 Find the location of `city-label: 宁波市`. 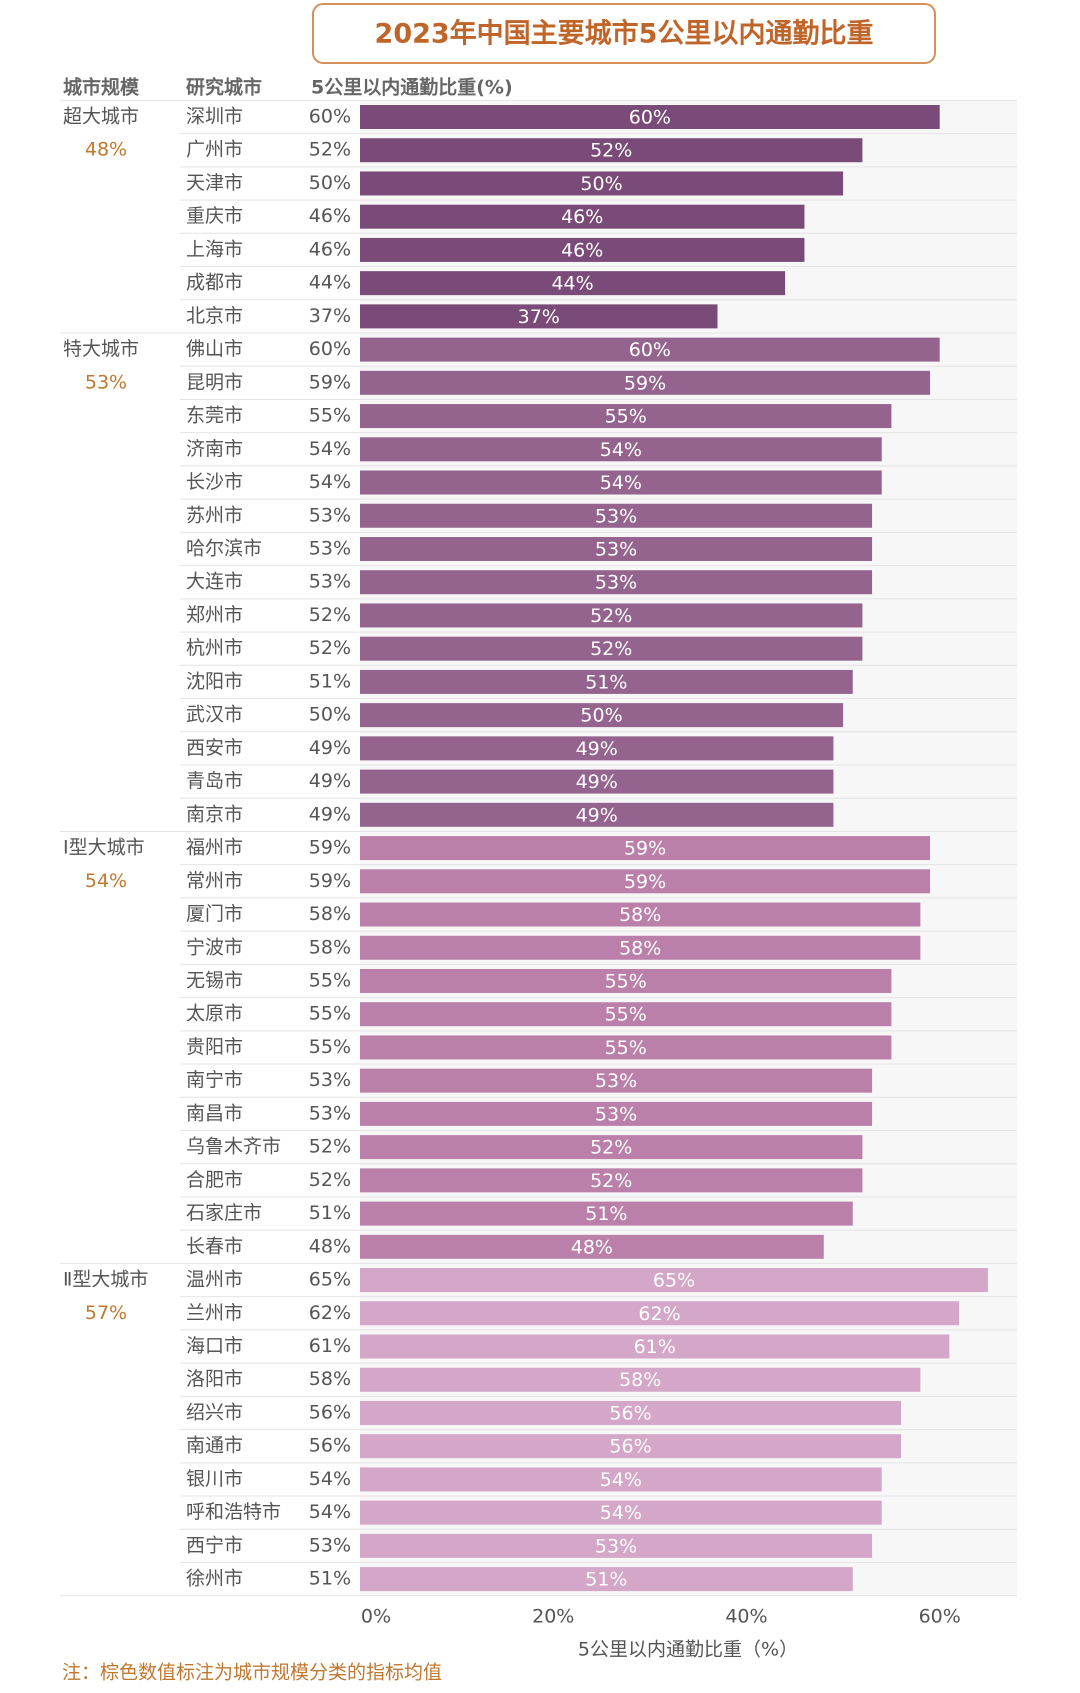

city-label: 宁波市 is located at coordinates (214, 947).